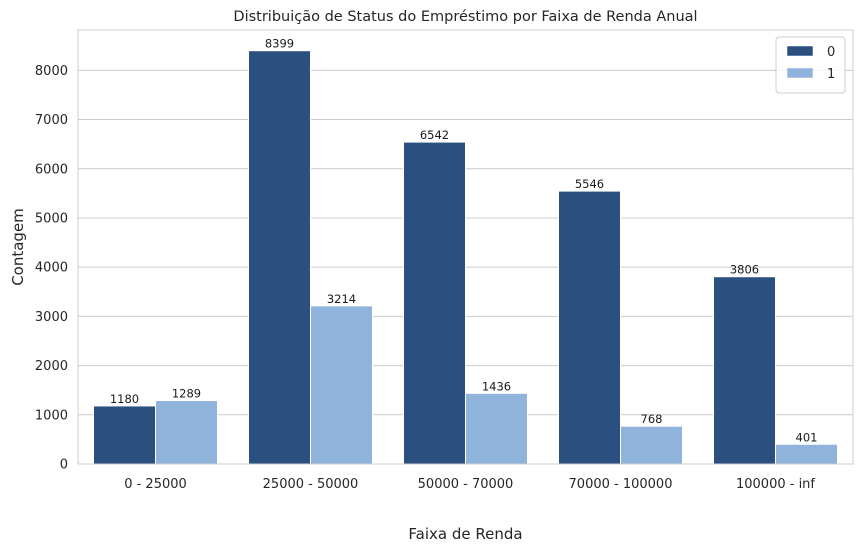  Describe the element at coordinates (589, 184) in the screenshot. I see `bar-value-label: 5546` at that location.